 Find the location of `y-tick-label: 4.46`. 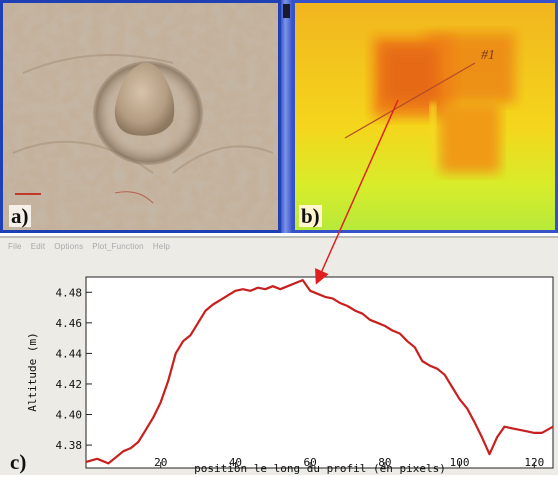

y-tick-label: 4.46 is located at coordinates (69, 323).